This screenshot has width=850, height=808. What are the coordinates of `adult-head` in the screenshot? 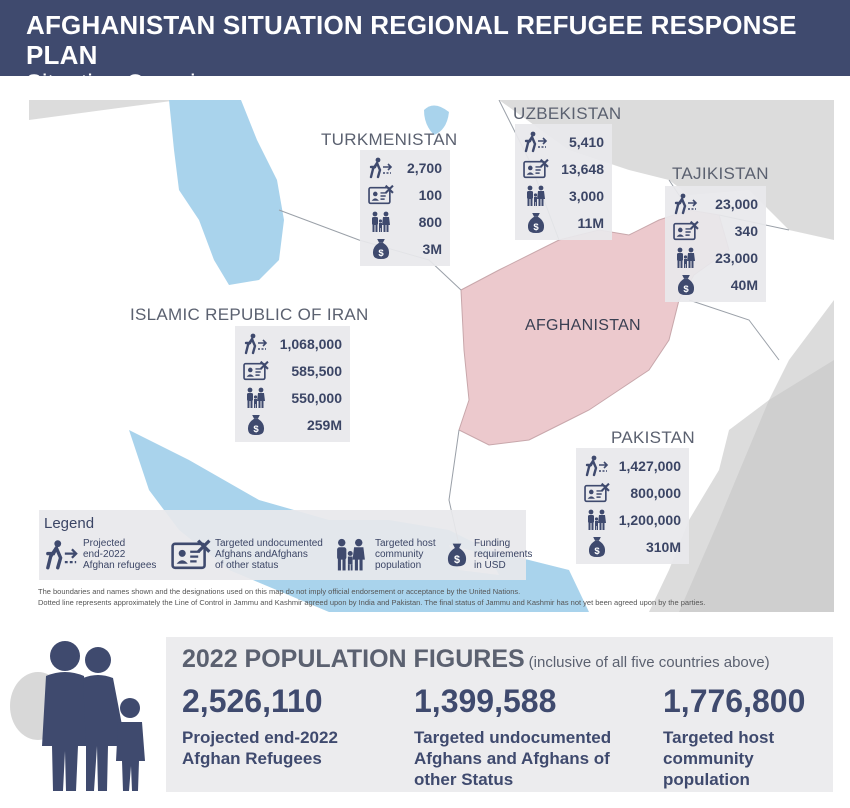 It's located at (65, 656).